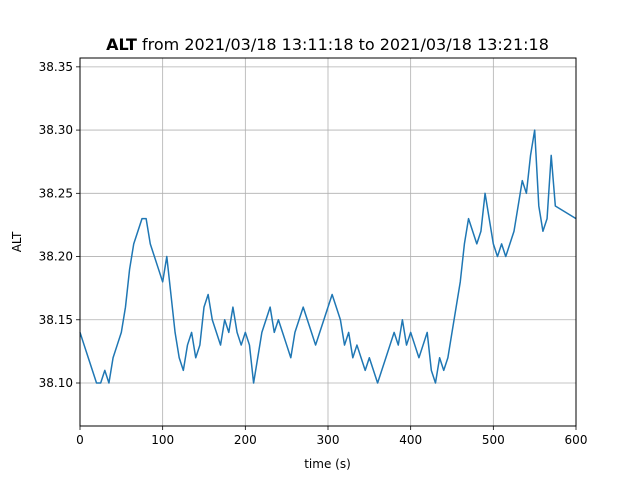 Image resolution: width=640 pixels, height=480 pixels. What do you see at coordinates (327, 464) in the screenshot?
I see `x-axis-label: time (s)` at bounding box center [327, 464].